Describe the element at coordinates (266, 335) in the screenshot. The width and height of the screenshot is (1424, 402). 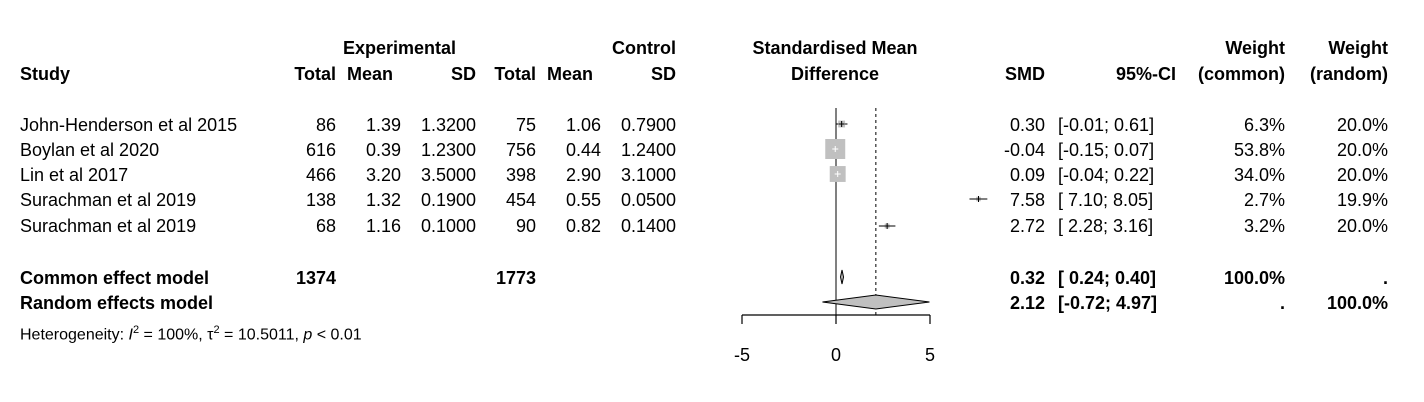
I see `heterogeneity-tau2: 10.5011` at that location.